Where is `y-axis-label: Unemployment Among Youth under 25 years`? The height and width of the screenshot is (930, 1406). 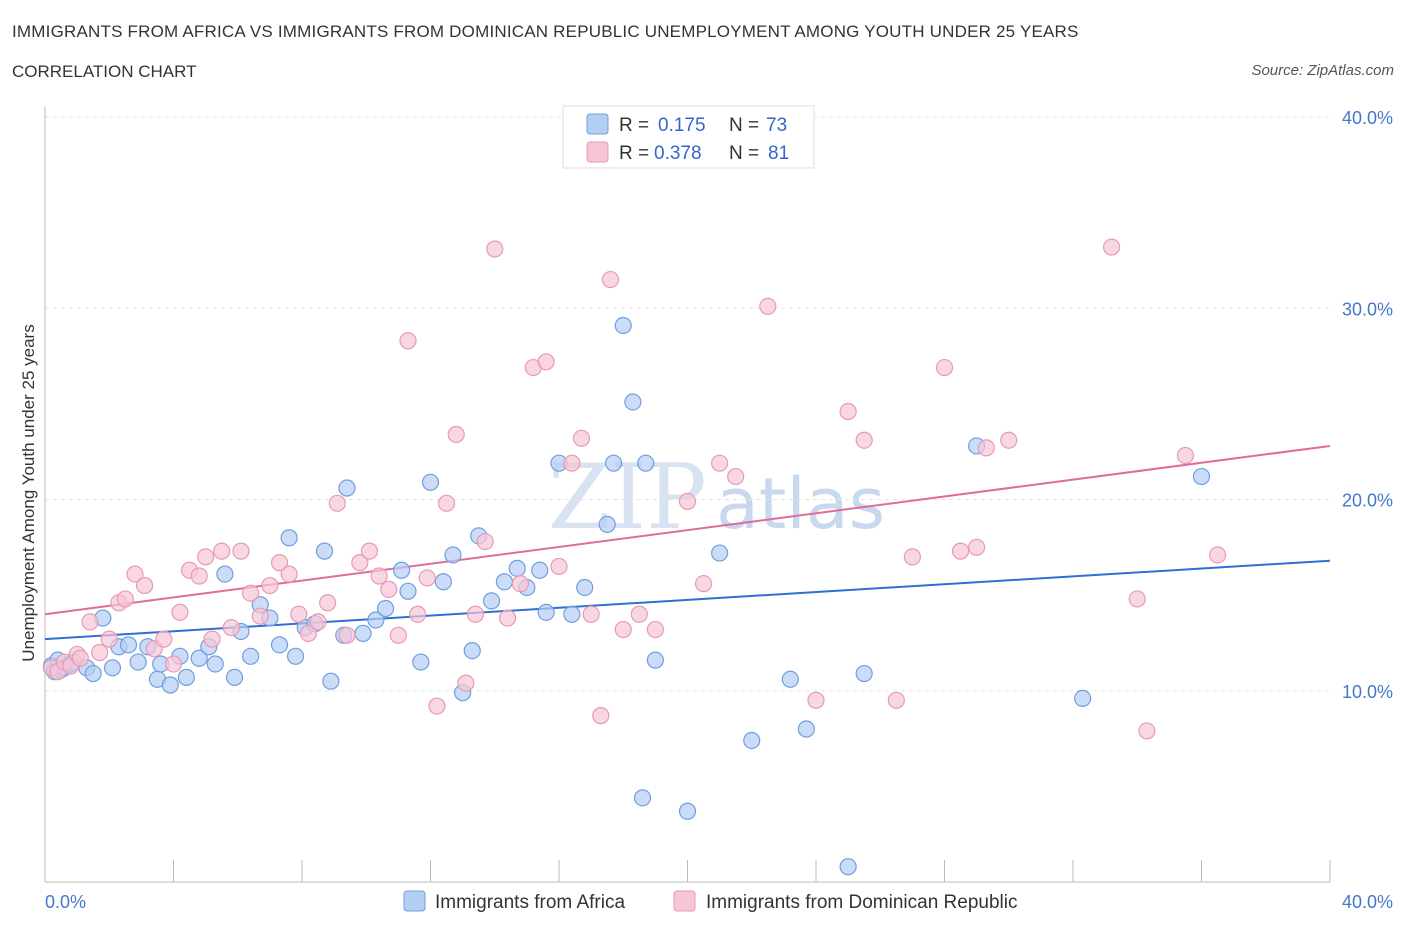
y-axis-label: Unemployment Among Youth under 25 years is located at coordinates (28, 492).